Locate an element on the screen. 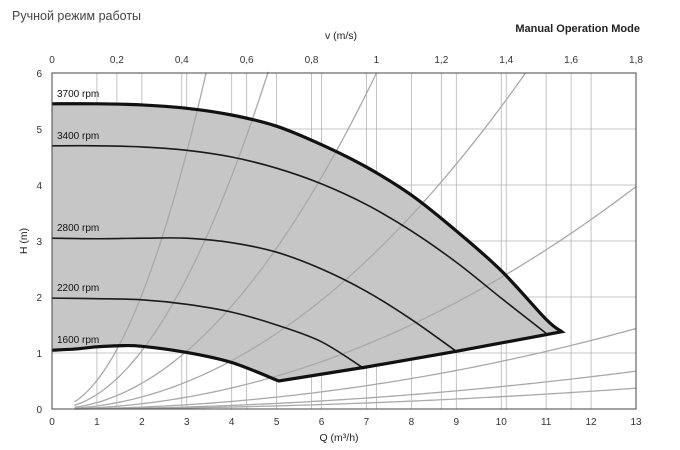 This screenshot has width=680, height=450. x-tick-label: 2 is located at coordinates (142, 422).